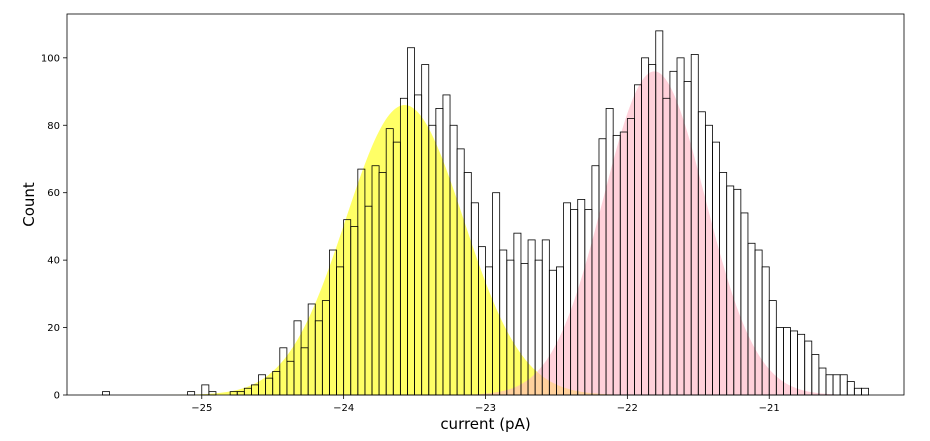  I want to click on y-tick-label: 40, so click(53, 261).